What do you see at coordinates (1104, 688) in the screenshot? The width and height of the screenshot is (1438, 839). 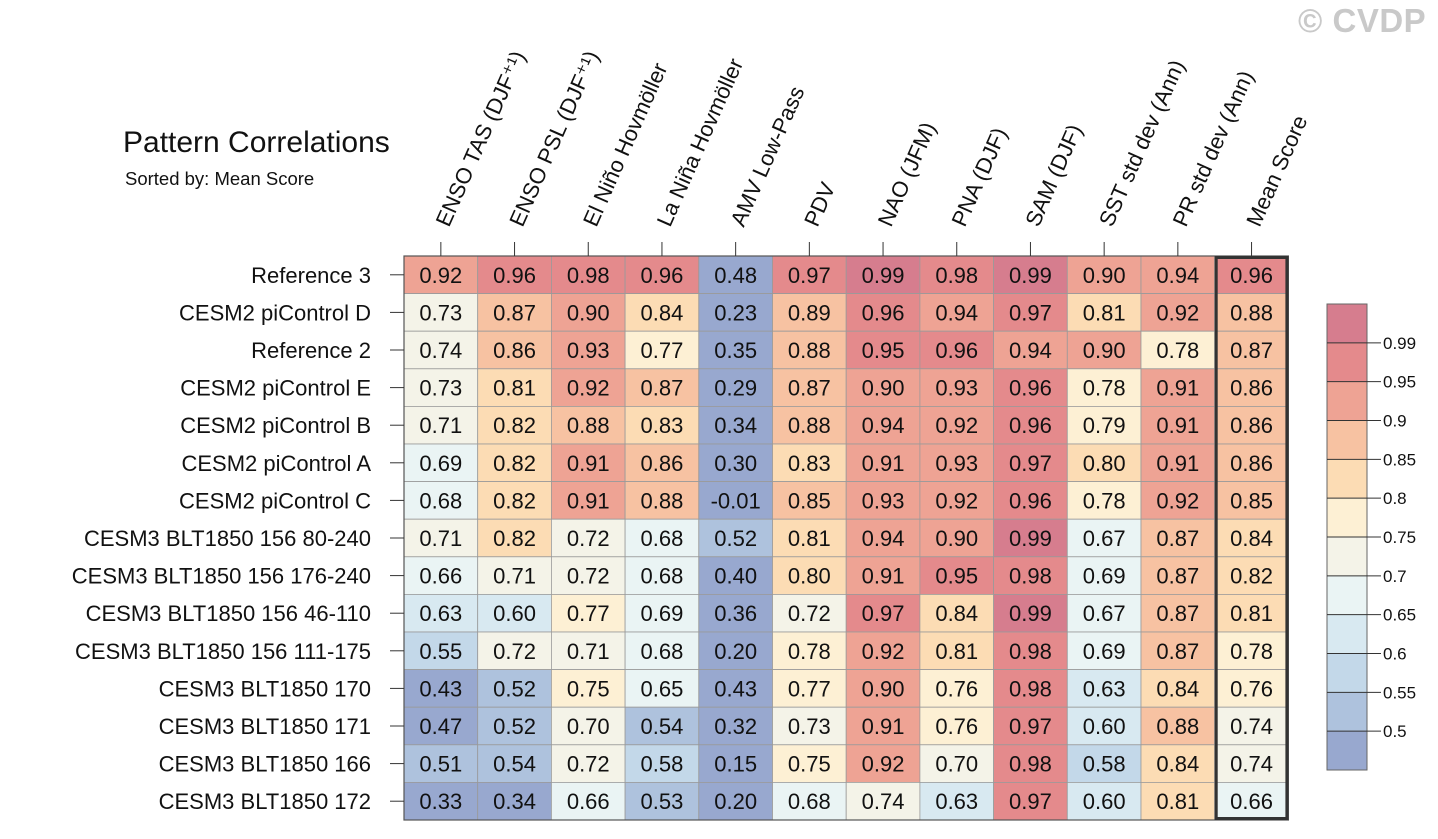 I see `cell-value: 0.63` at bounding box center [1104, 688].